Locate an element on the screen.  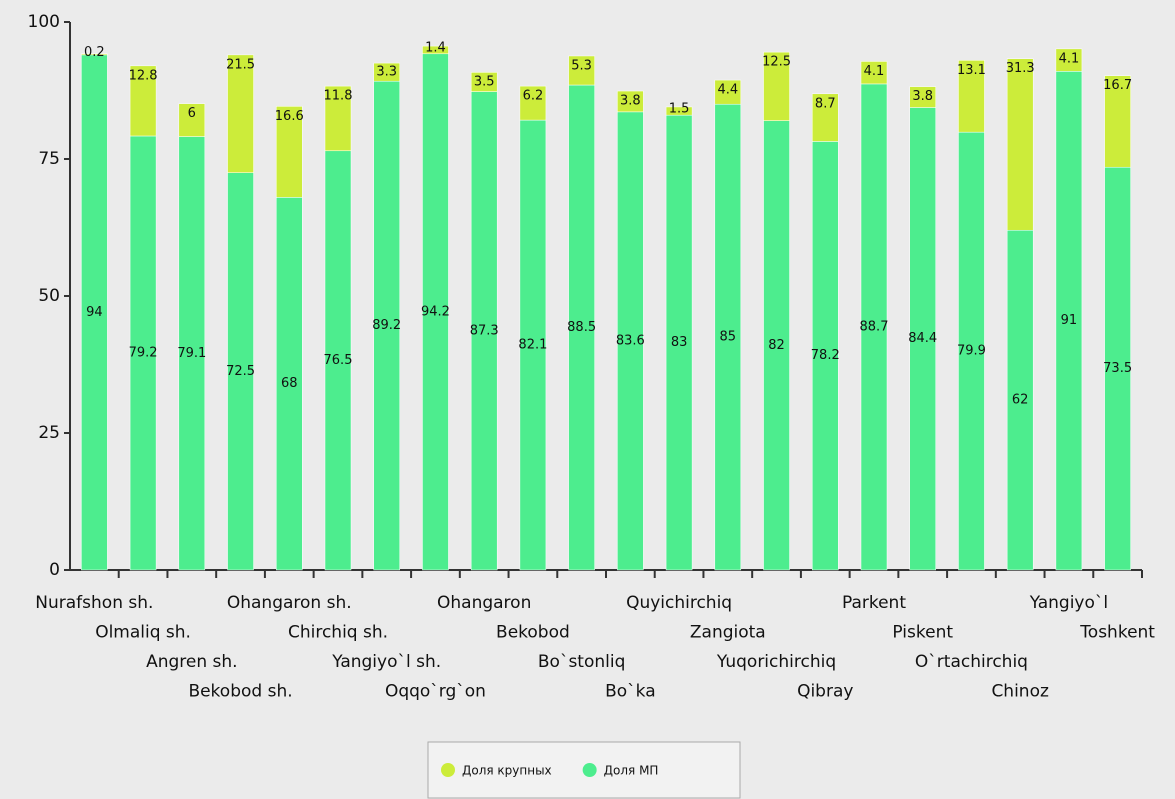
value-label: 12.5 is located at coordinates (776, 62).